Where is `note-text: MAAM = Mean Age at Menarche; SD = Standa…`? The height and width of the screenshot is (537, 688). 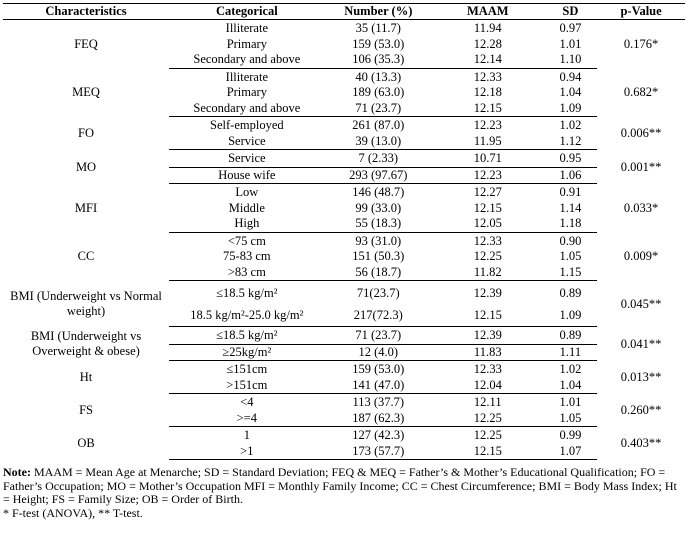
note-text: MAAM = Mean Age at Menarche; SD = Standa… is located at coordinates (340, 485).